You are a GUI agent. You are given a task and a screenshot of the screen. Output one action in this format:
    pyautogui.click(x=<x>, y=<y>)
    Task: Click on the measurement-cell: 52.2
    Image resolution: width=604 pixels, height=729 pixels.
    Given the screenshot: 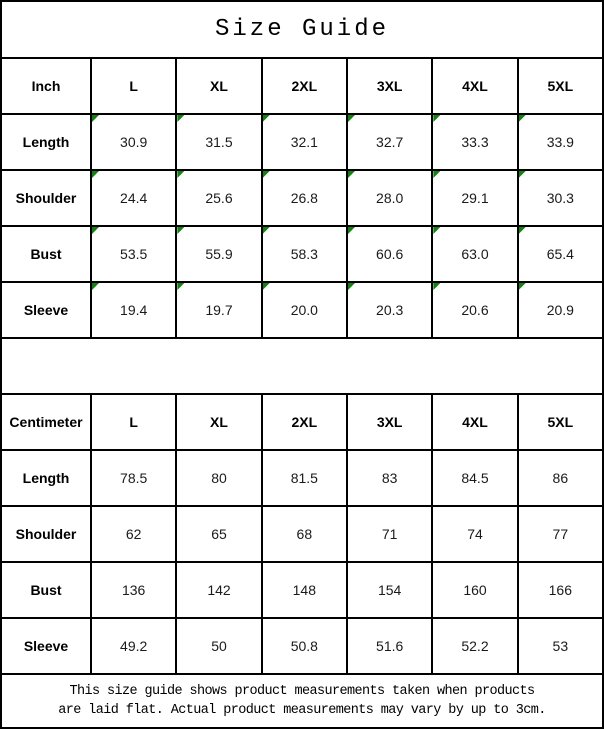 What is the action you would take?
    pyautogui.click(x=473, y=646)
    